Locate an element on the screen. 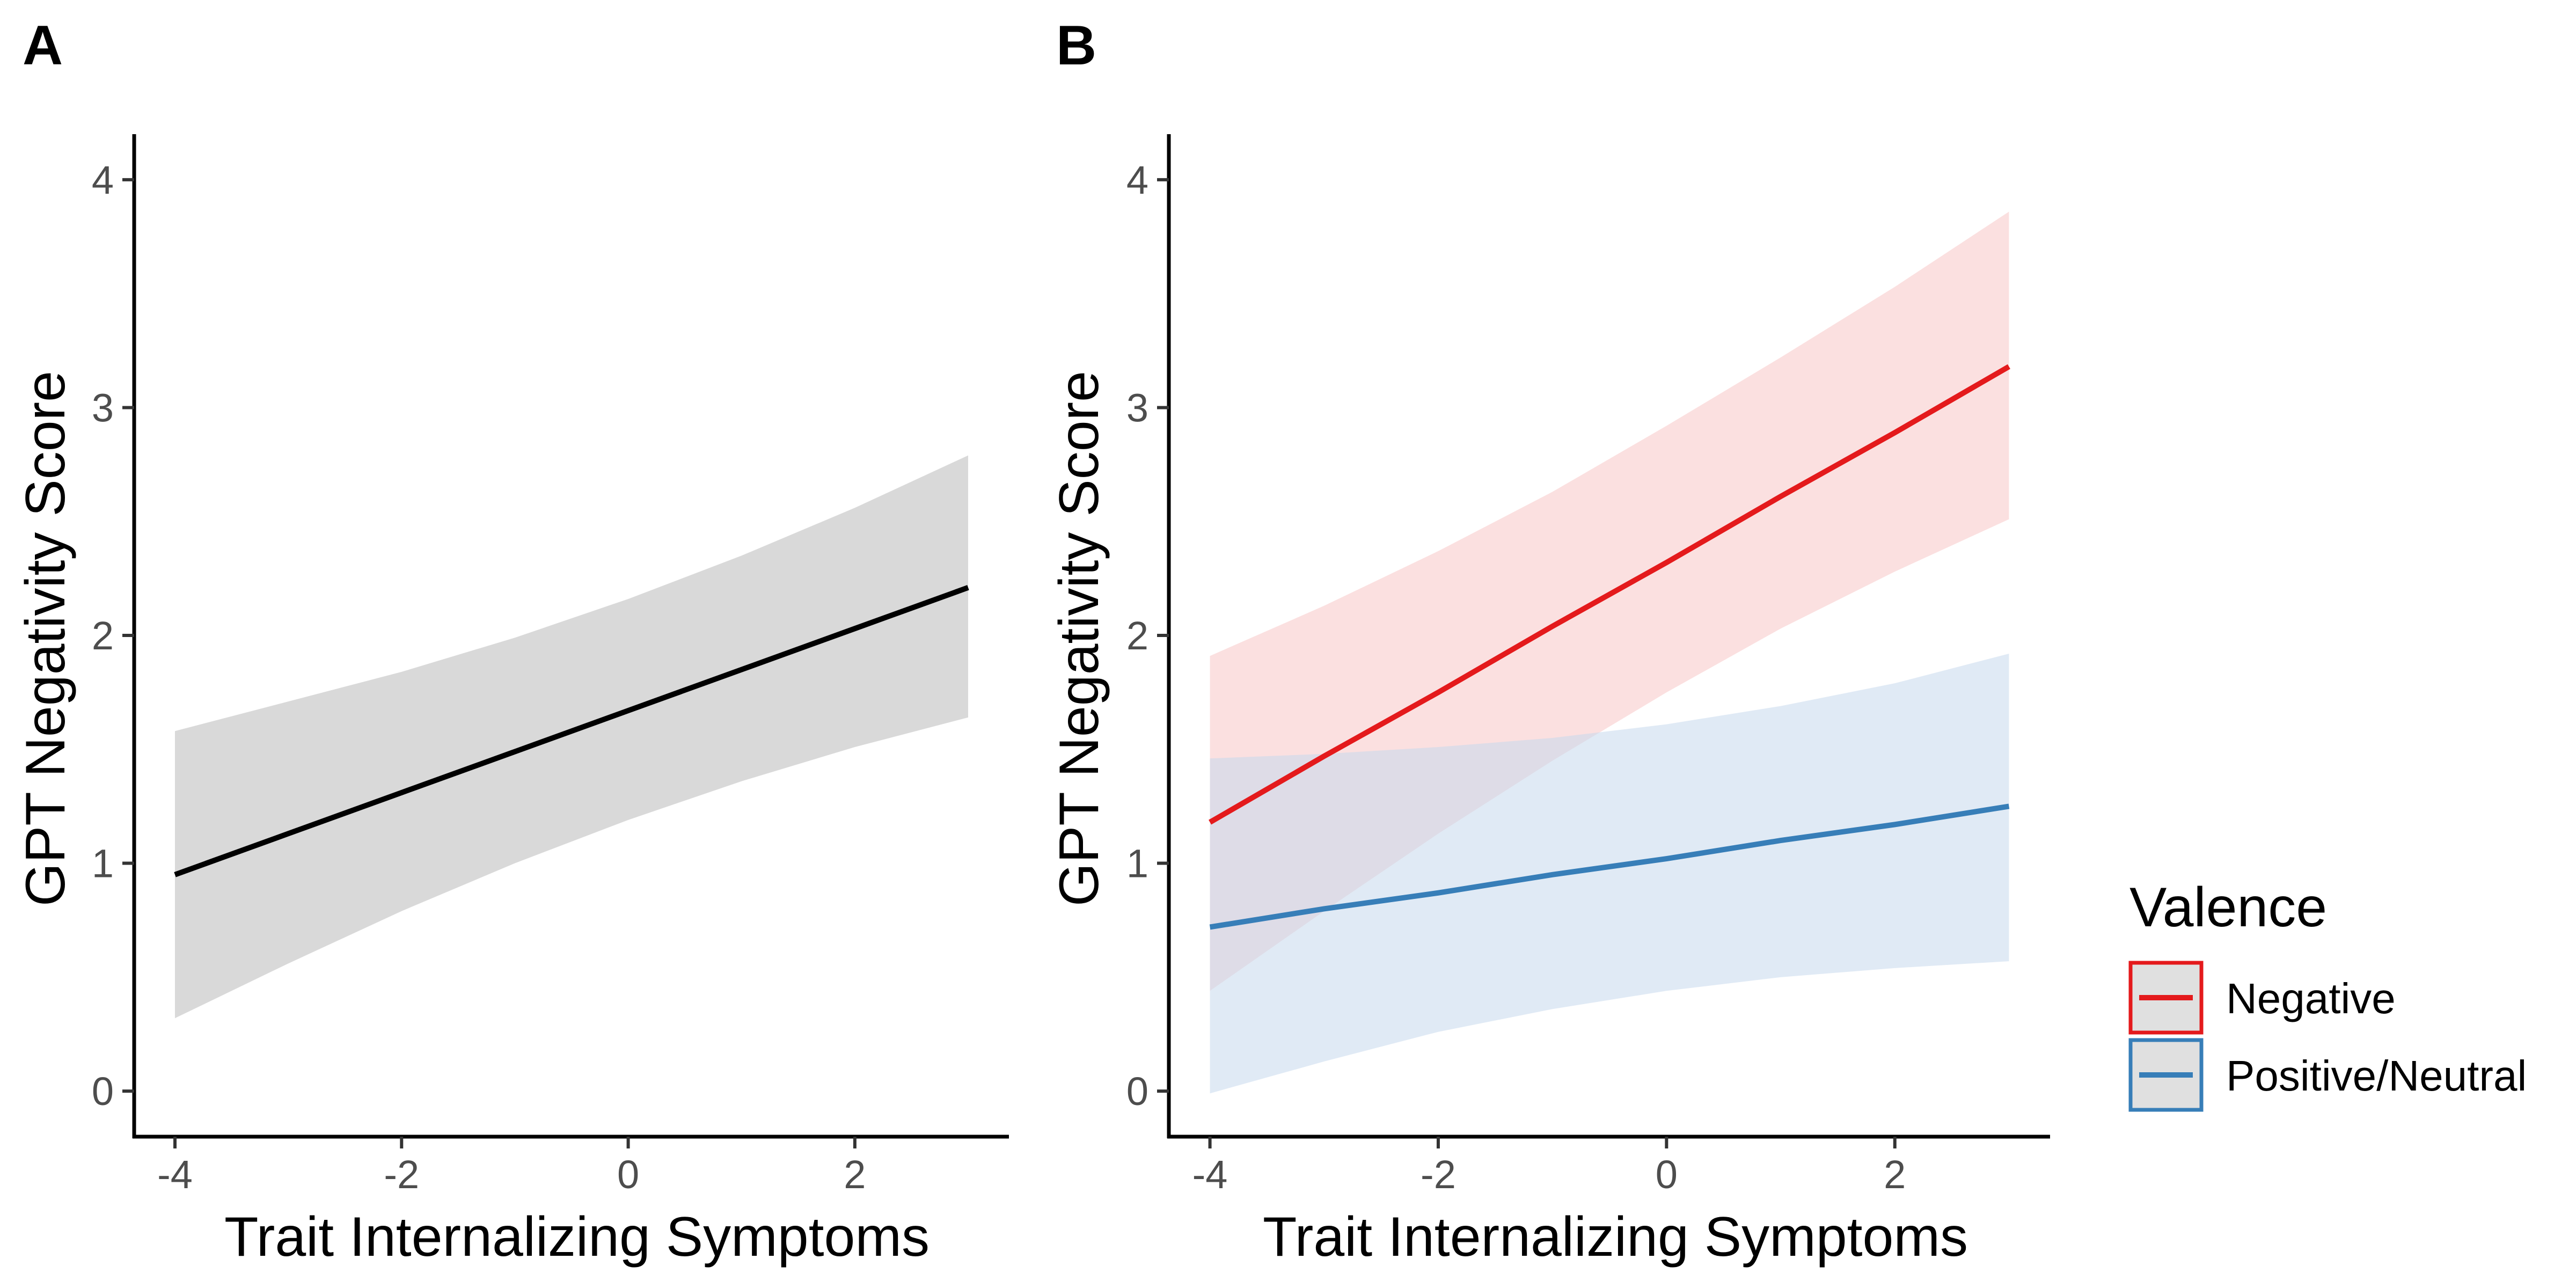 Image resolution: width=2576 pixels, height=1288 pixels. panel-a-fit-lines is located at coordinates (571, 731).